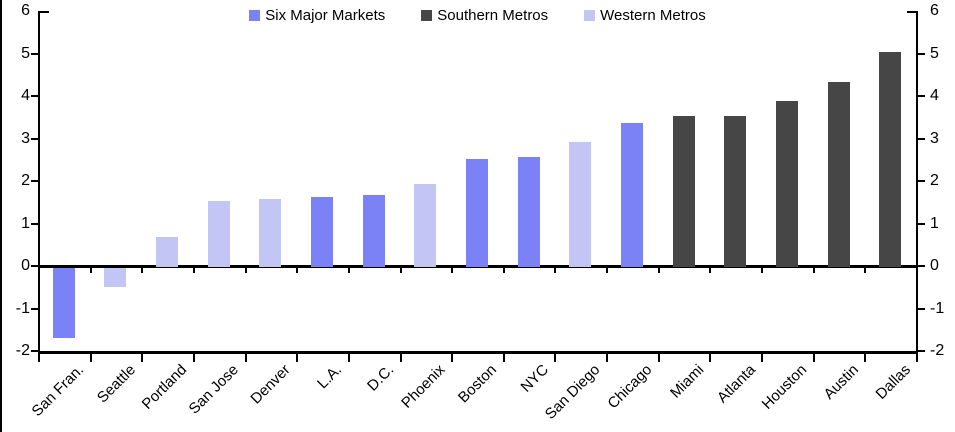 This screenshot has height=432, width=955. I want to click on bar-san-fran, so click(63, 303).